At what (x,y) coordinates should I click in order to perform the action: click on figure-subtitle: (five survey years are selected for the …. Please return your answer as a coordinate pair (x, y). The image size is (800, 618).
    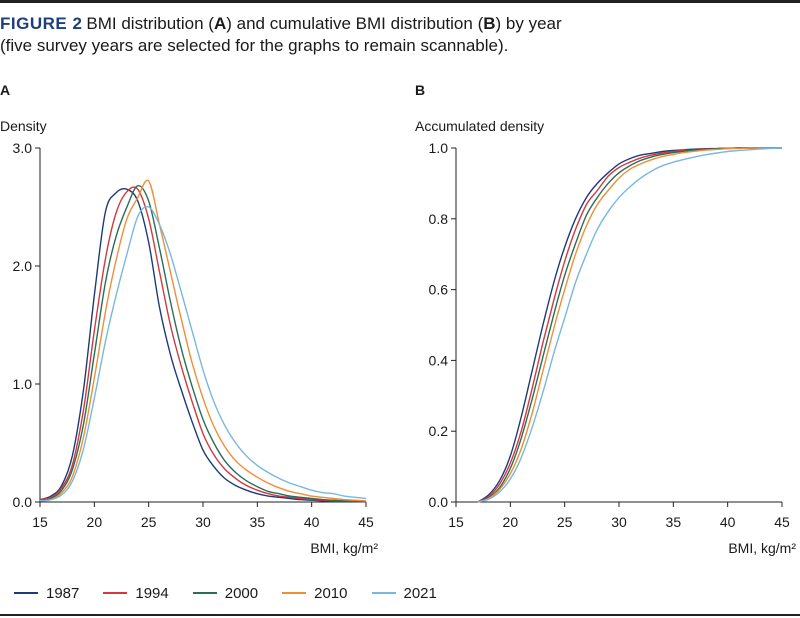
    Looking at the image, I should click on (254, 45).